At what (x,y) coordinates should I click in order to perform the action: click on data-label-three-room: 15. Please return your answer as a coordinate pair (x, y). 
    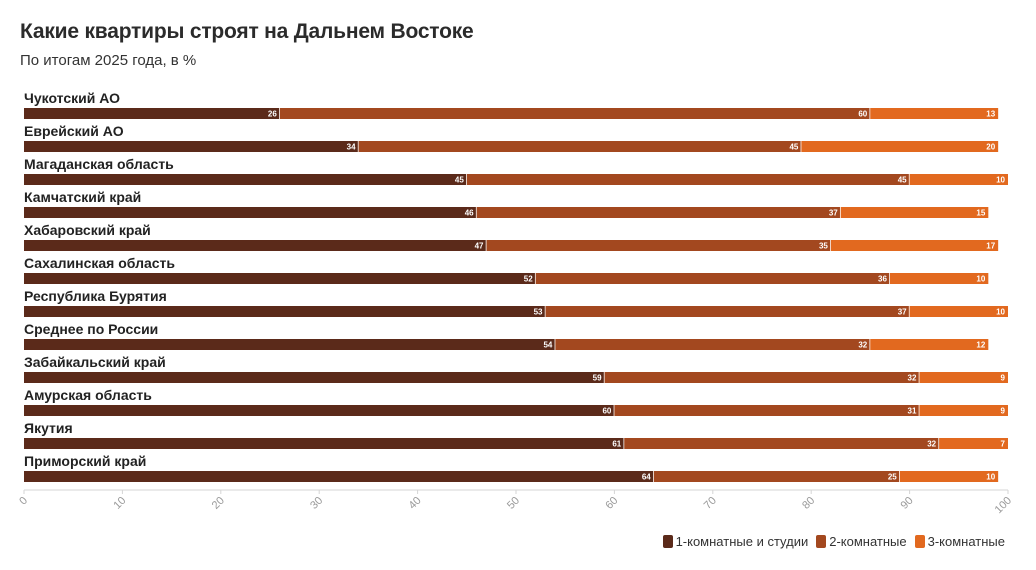
    Looking at the image, I should click on (980, 213).